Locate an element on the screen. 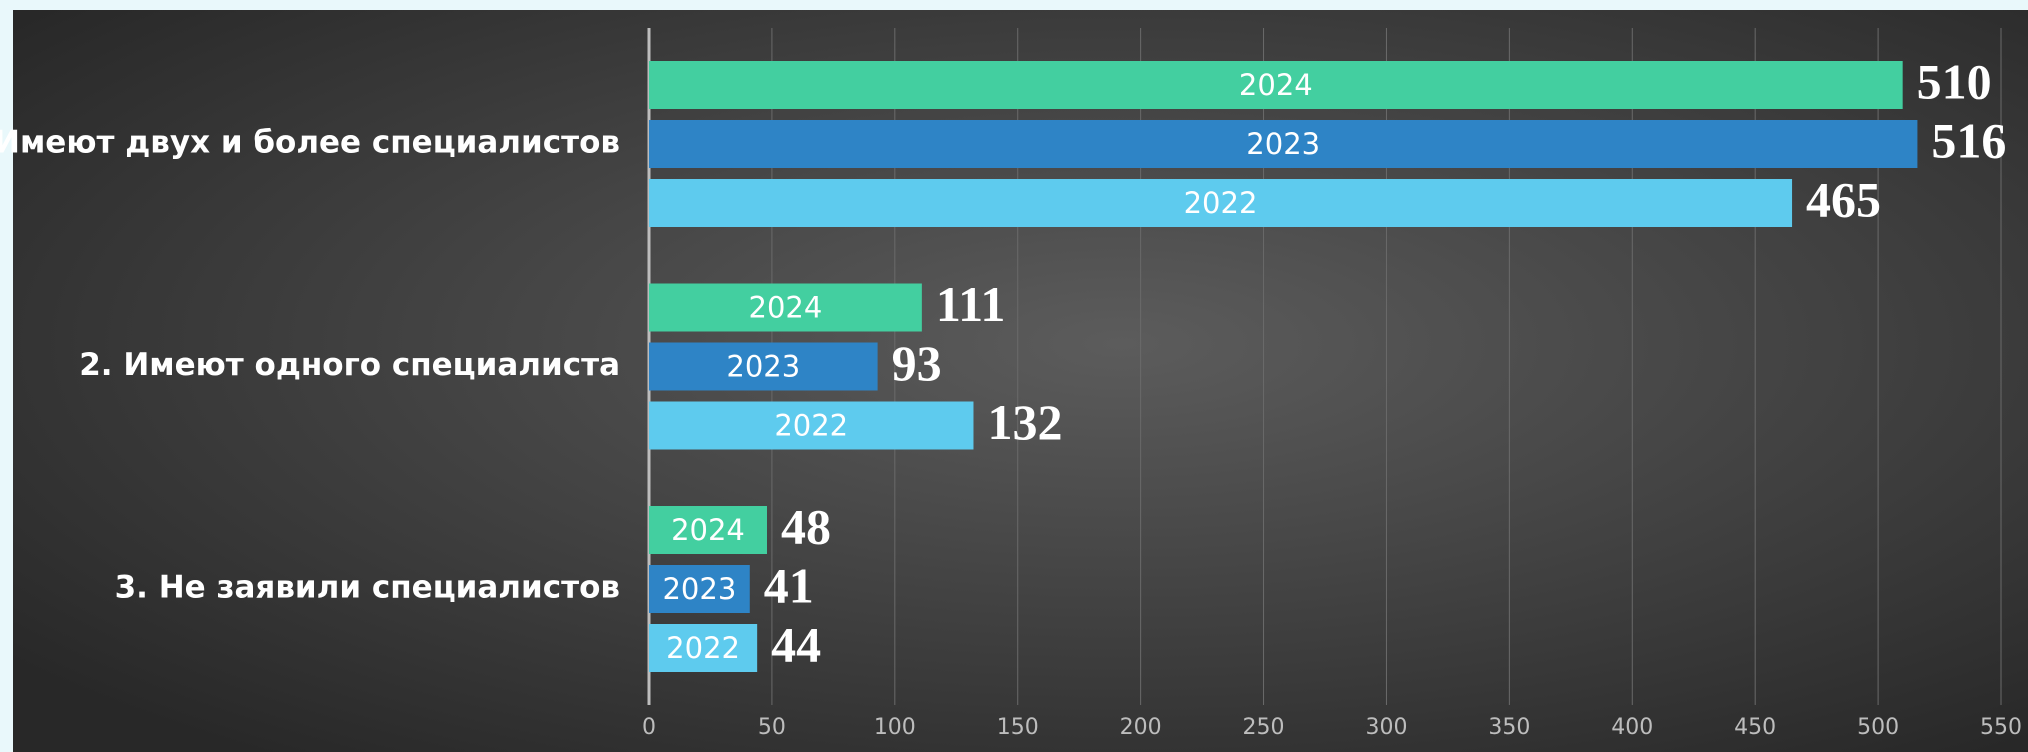  x-tick-label: 200 is located at coordinates (1141, 727).